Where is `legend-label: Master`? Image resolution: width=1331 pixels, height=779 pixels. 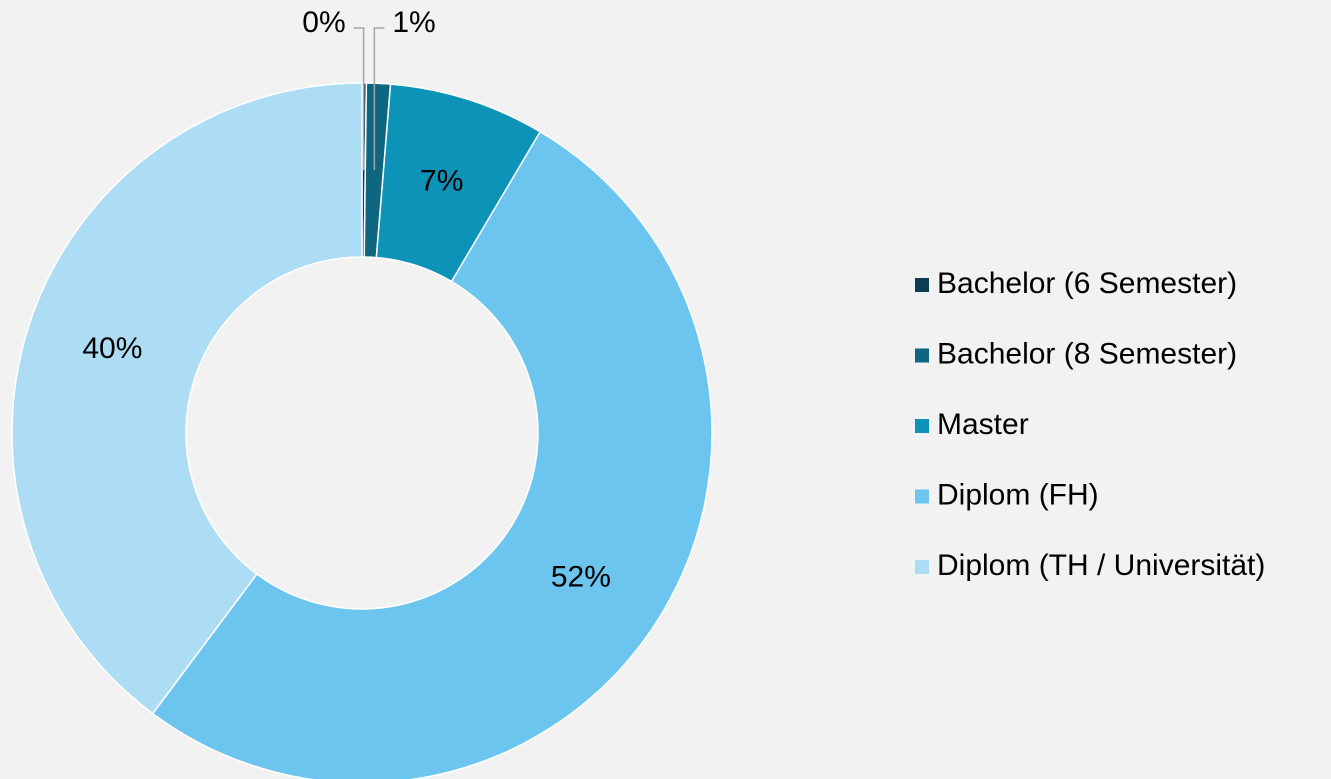 legend-label: Master is located at coordinates (983, 424).